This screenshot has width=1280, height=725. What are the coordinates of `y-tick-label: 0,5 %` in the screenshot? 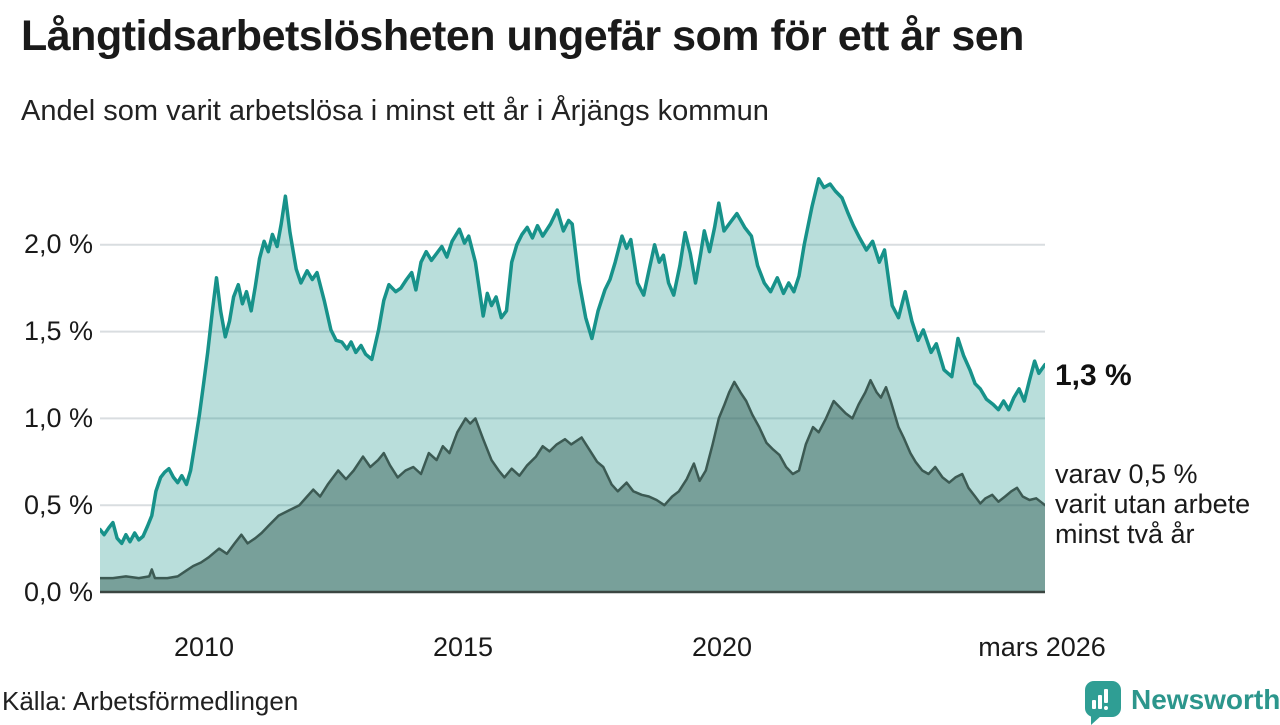 It's located at (58, 505).